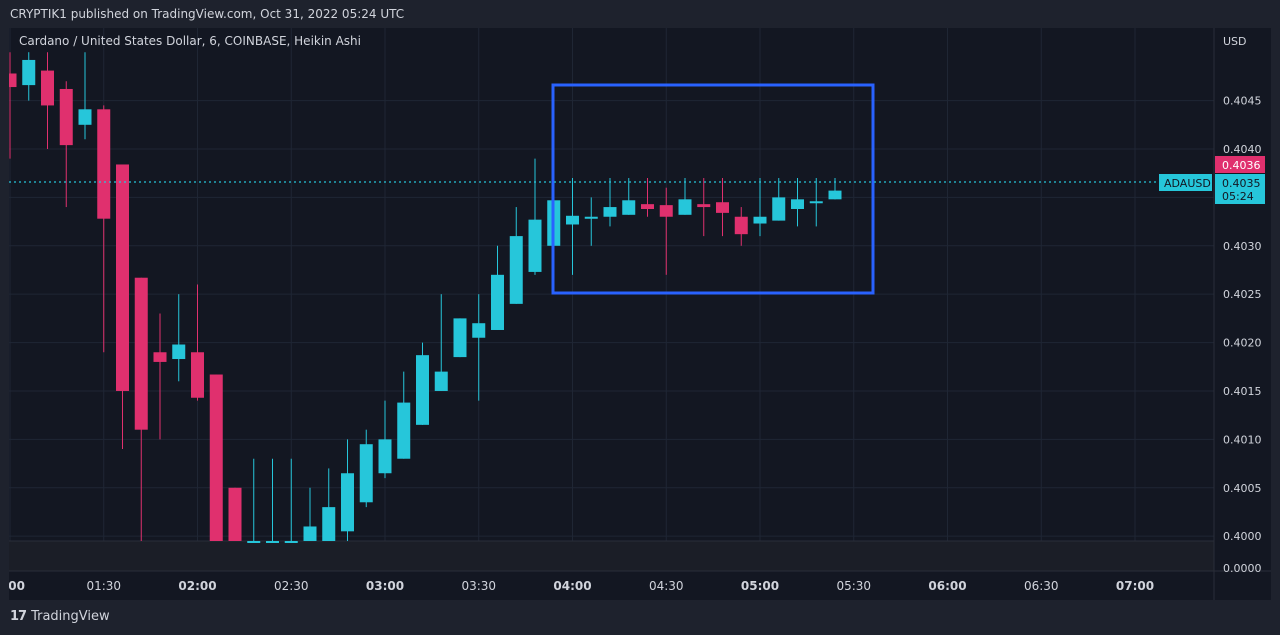 This screenshot has width=1280, height=635. Describe the element at coordinates (1185, 182) in the screenshot. I see `symbol-tag` at that location.